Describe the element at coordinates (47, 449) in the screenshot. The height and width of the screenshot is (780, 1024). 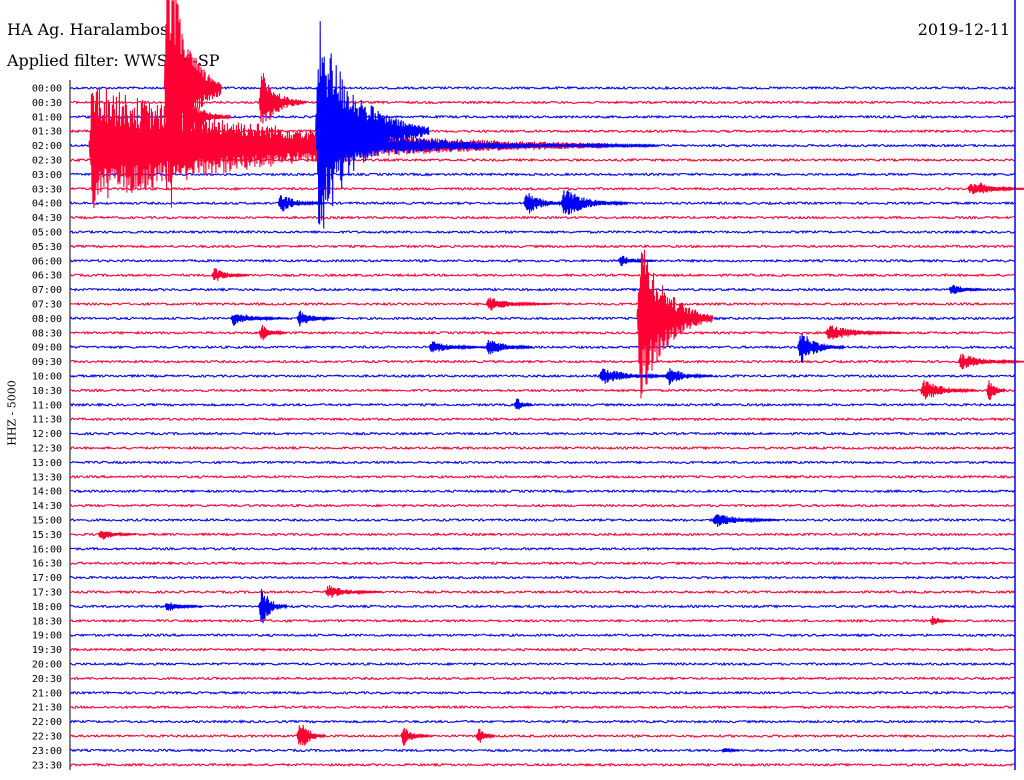
I see `time-tick-label: 12:30` at that location.